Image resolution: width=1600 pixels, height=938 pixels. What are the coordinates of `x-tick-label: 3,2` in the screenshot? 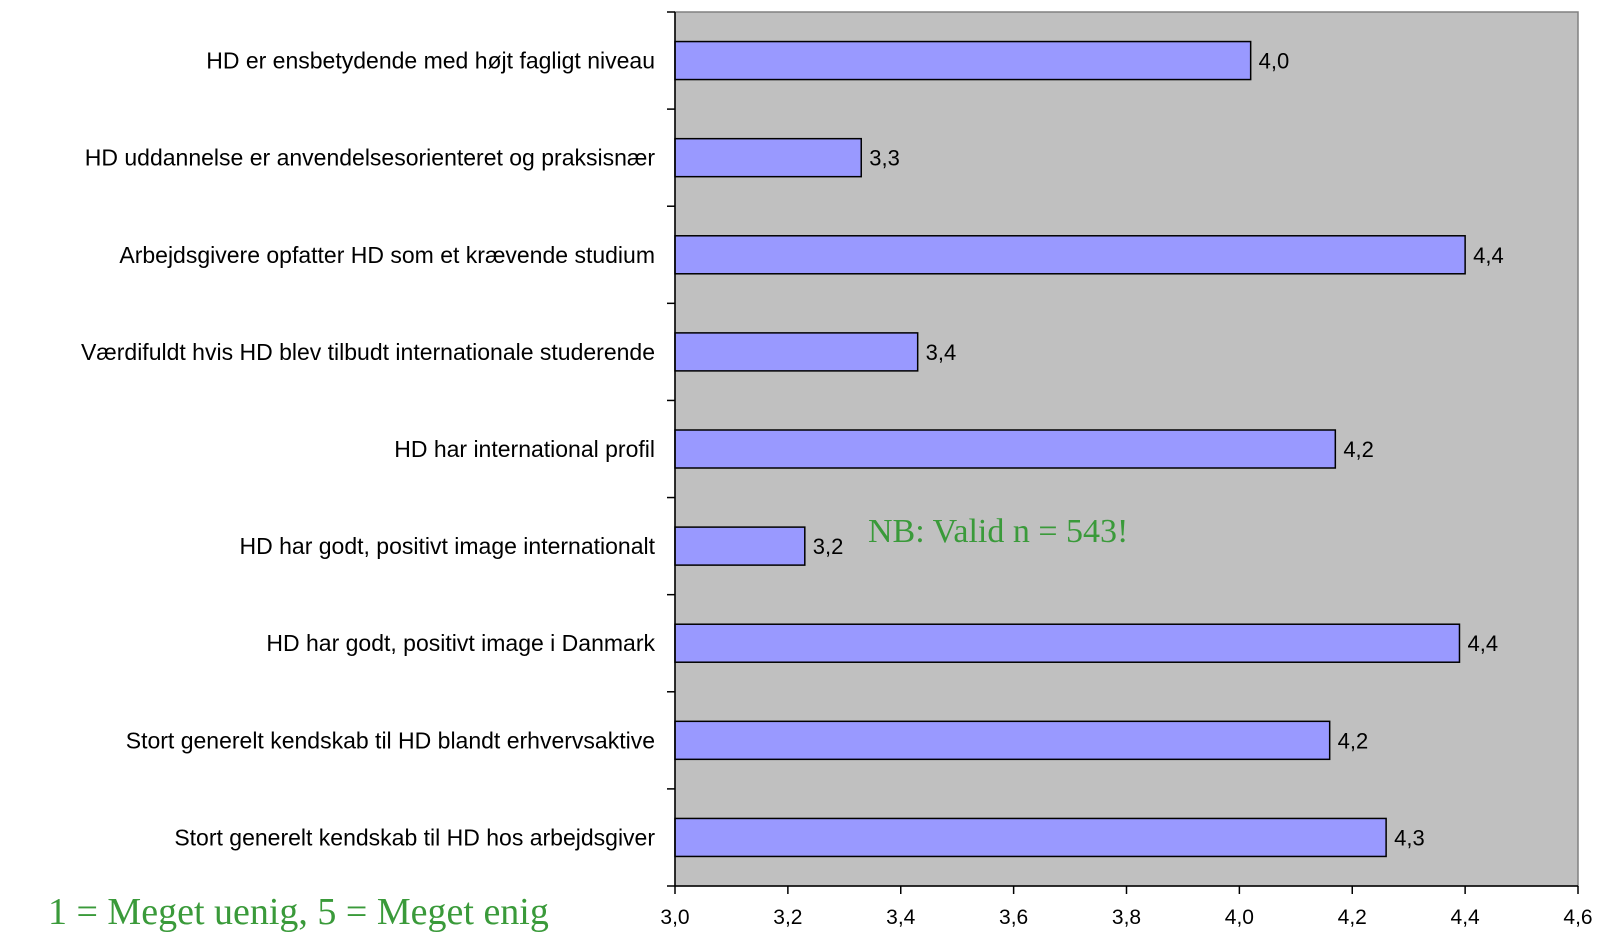 It's located at (787, 917).